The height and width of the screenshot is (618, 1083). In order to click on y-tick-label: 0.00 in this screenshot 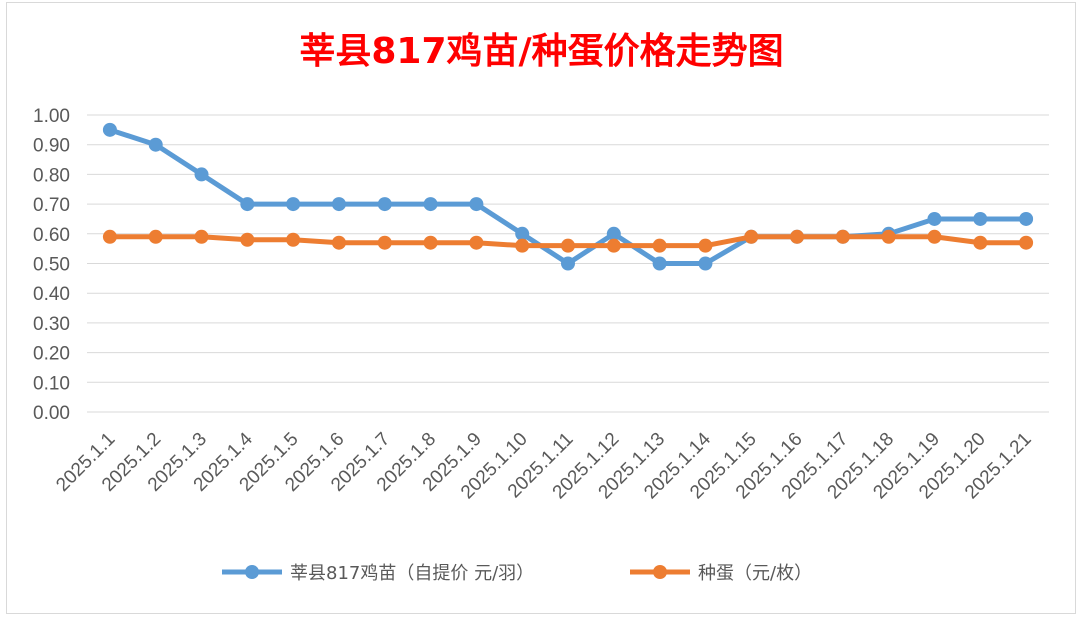, I will do `click(51, 413)`.